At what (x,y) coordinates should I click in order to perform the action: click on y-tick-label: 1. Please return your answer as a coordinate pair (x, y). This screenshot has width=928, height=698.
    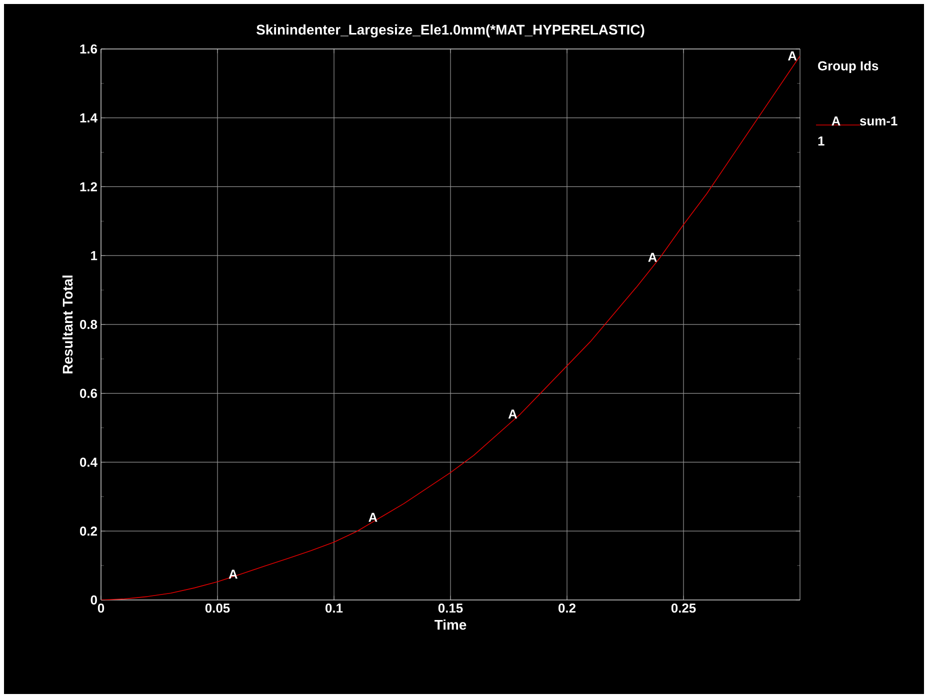
    Looking at the image, I should click on (94, 255).